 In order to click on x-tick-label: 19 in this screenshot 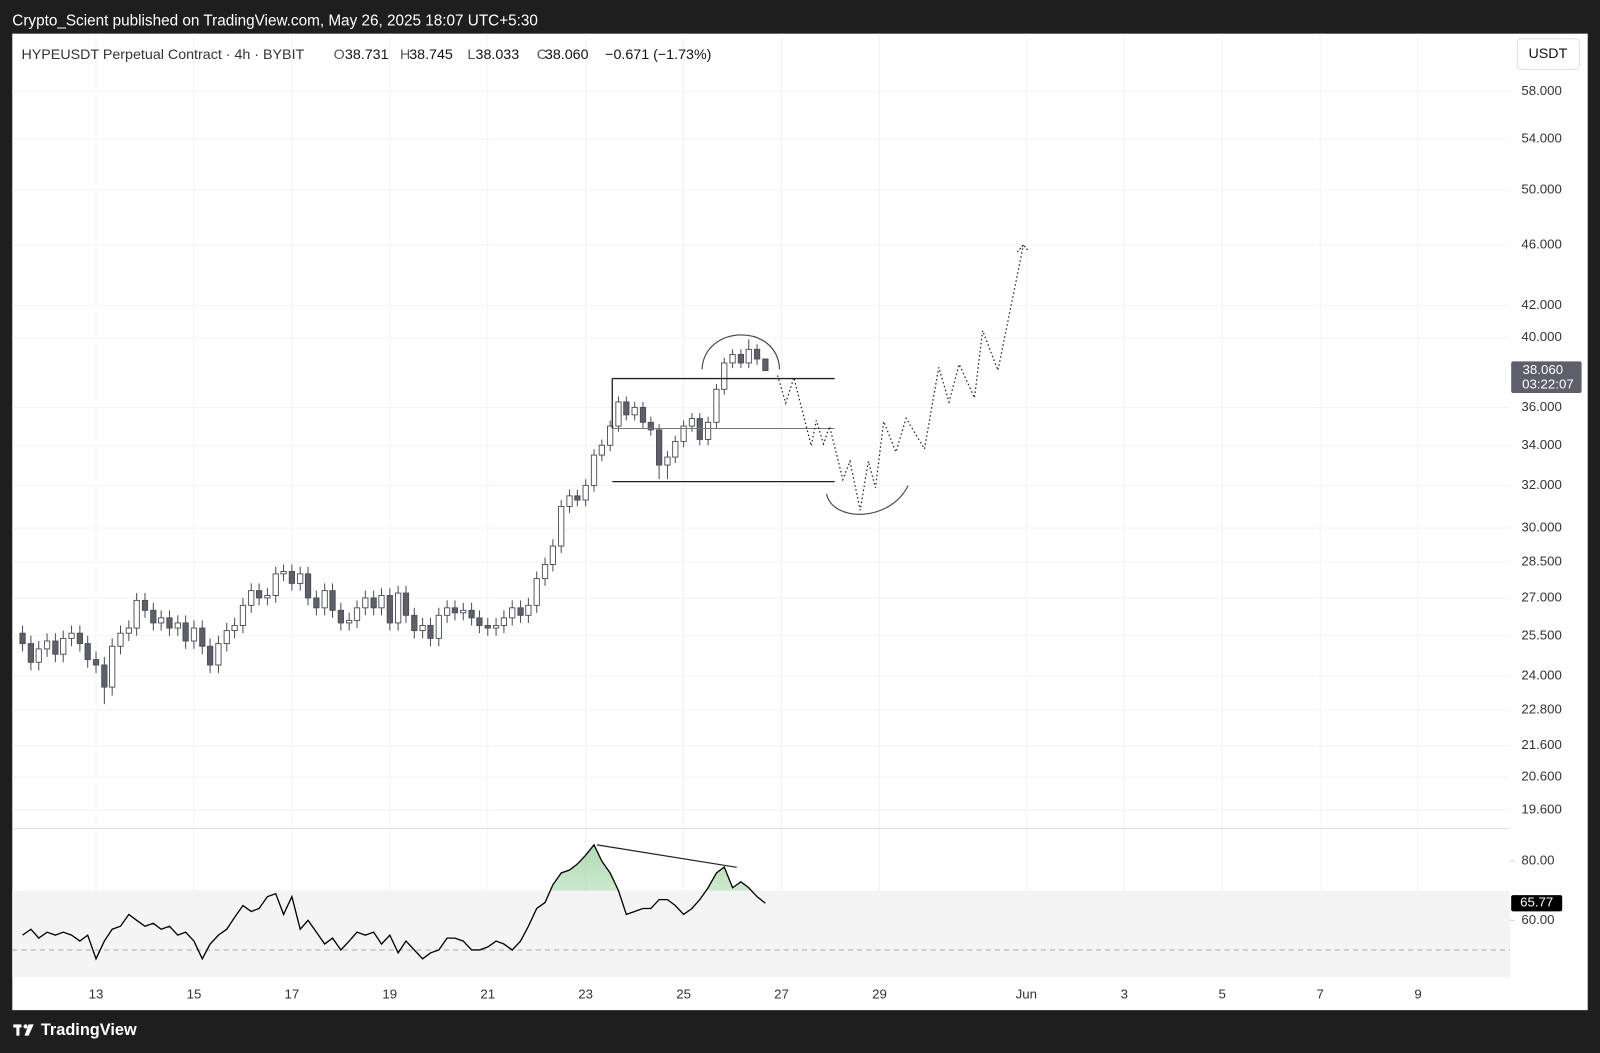, I will do `click(389, 993)`.